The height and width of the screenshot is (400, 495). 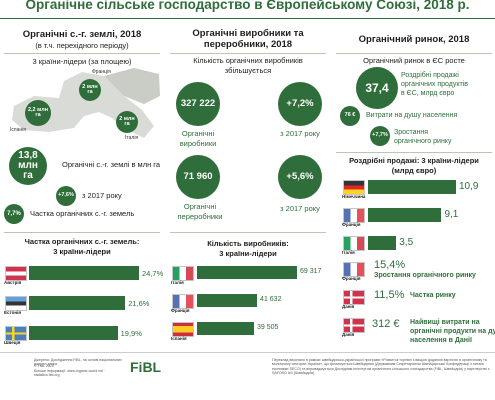 I want to click on country-label: Австрія, so click(x=13, y=282).